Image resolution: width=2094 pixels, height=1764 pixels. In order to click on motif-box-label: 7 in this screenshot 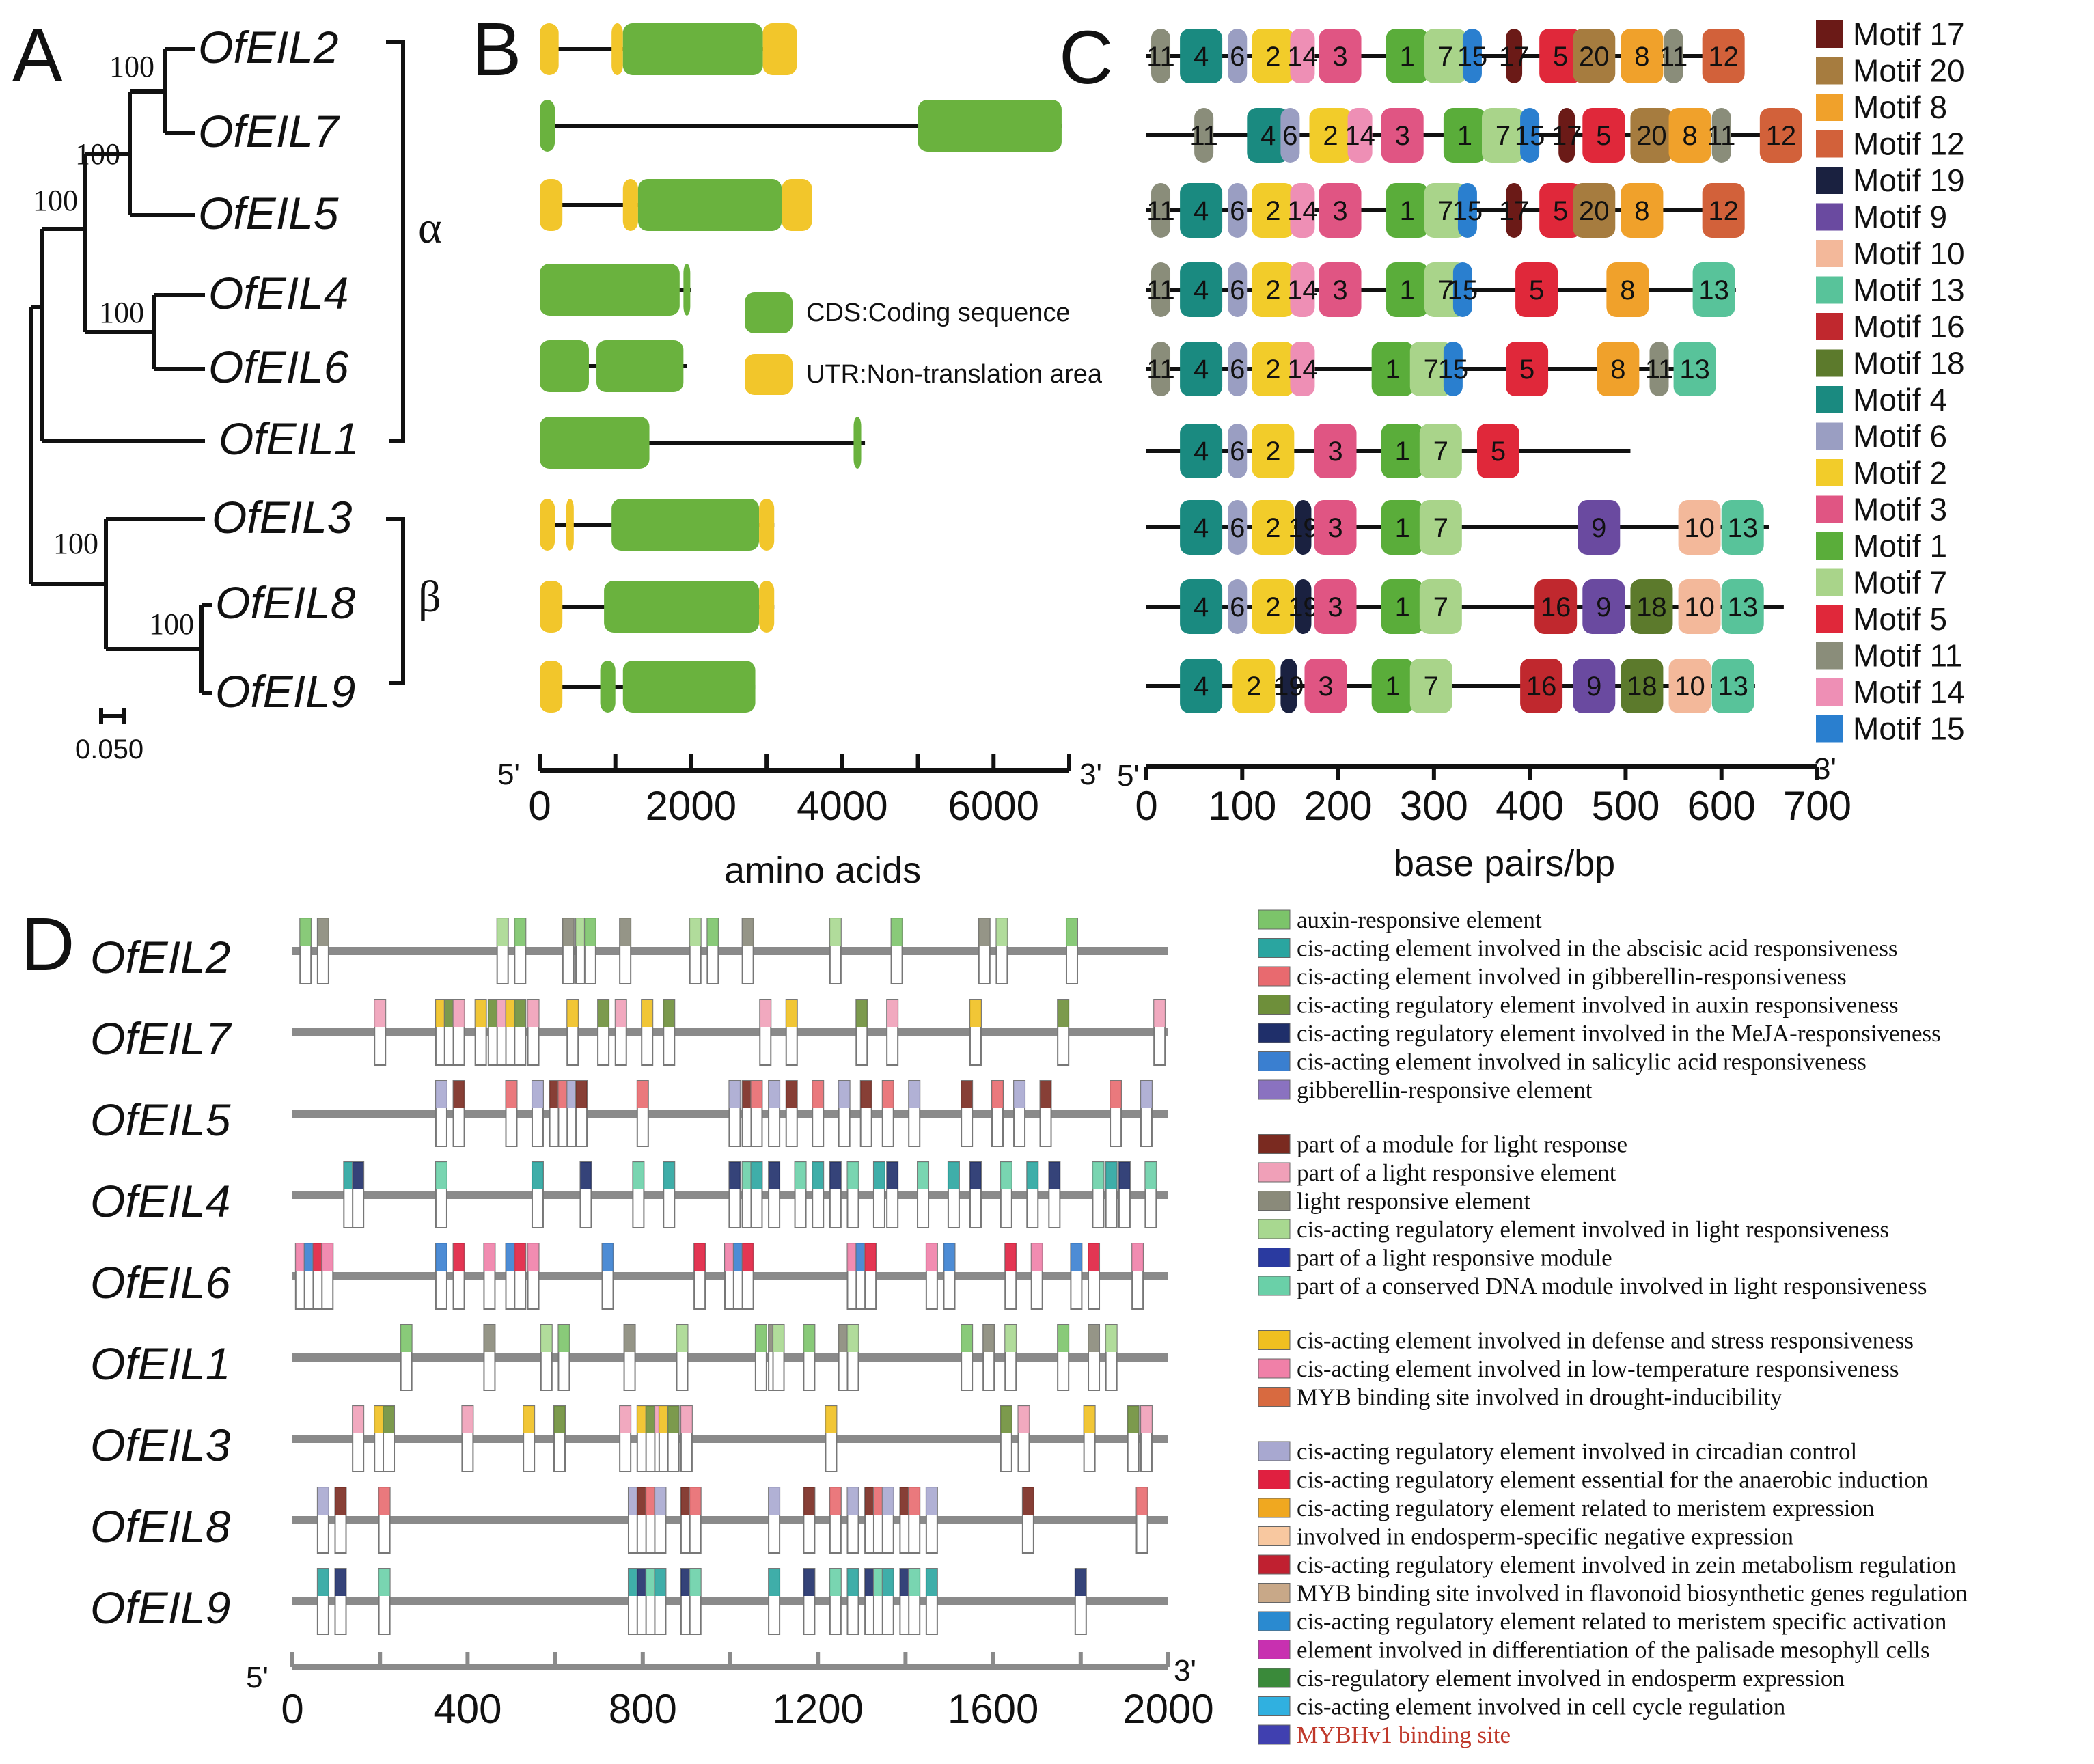, I will do `click(1445, 57)`.